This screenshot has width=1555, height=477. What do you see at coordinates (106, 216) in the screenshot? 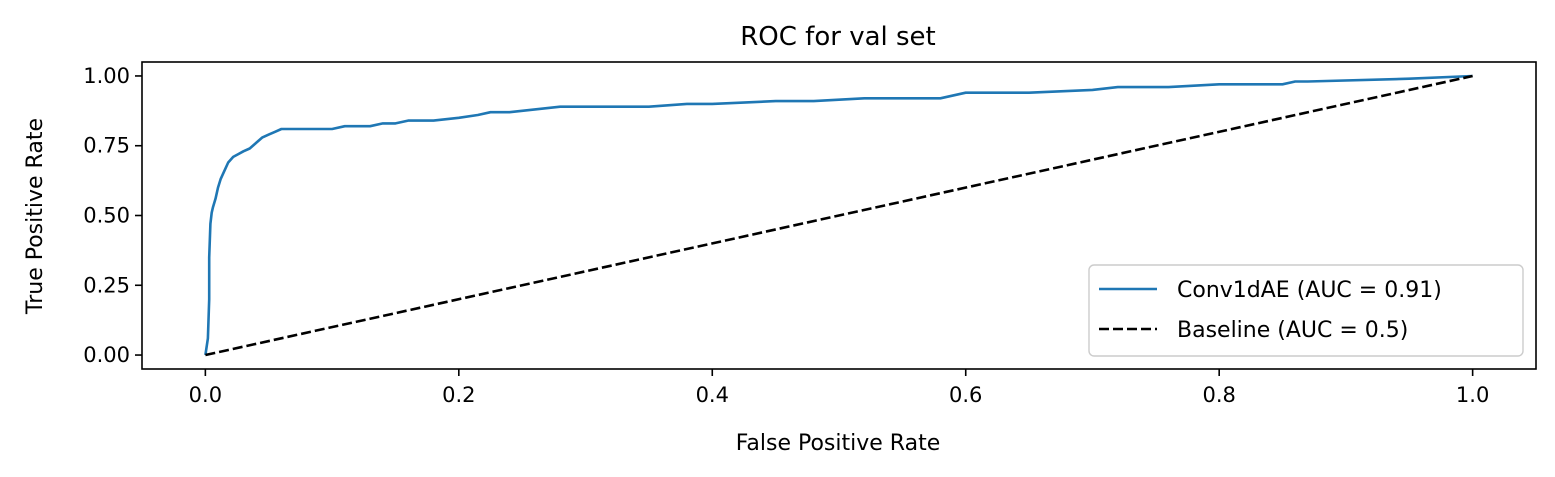
I see `y-tick-label: 0.50` at bounding box center [106, 216].